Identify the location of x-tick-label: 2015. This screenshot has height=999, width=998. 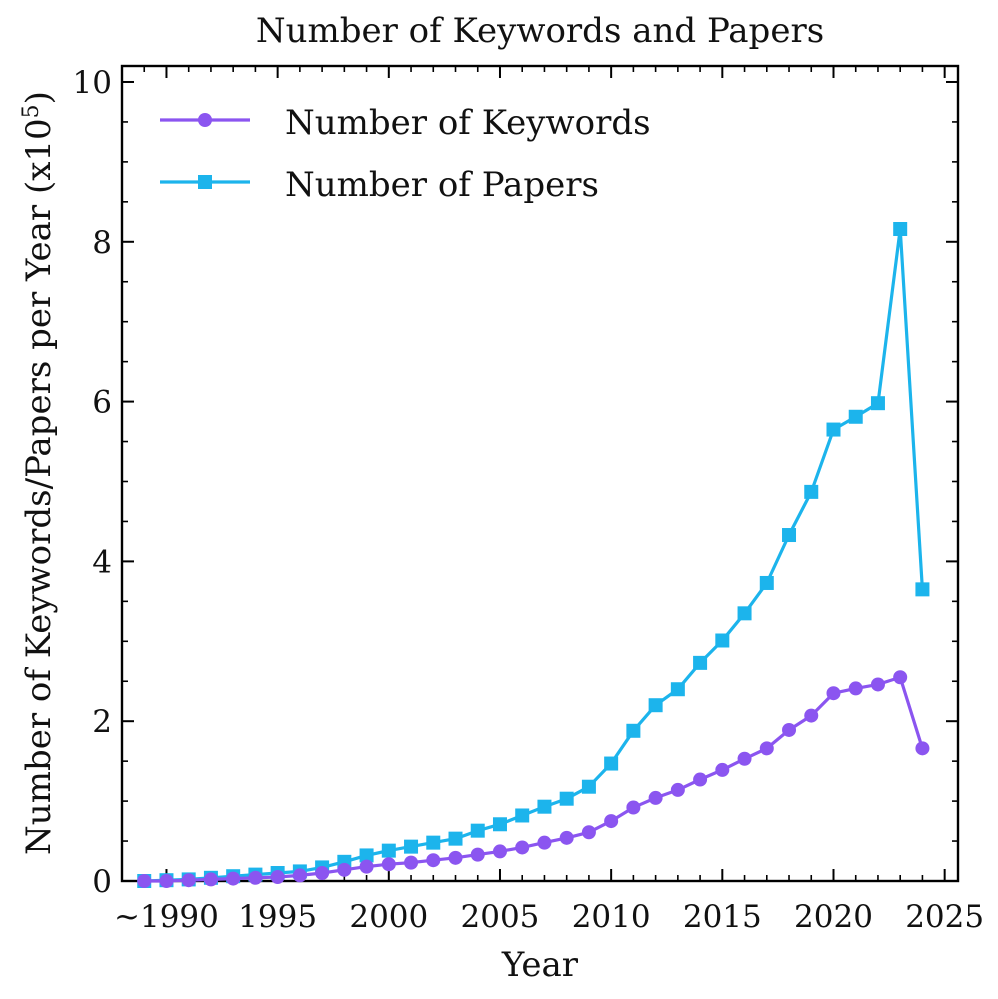
(722, 917).